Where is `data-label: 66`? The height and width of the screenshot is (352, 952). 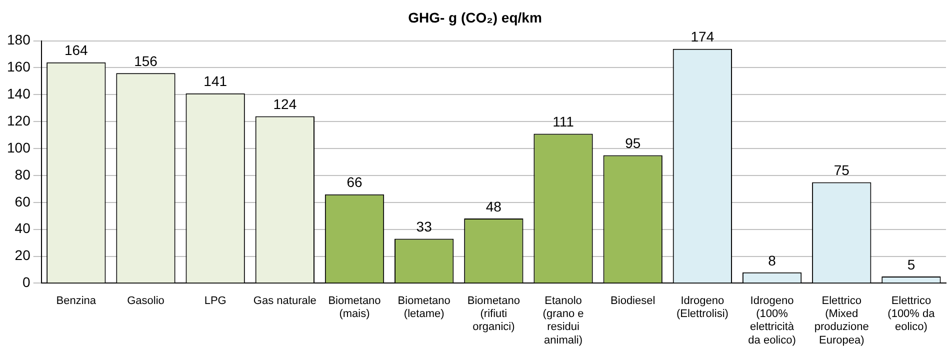
data-label: 66 is located at coordinates (354, 182).